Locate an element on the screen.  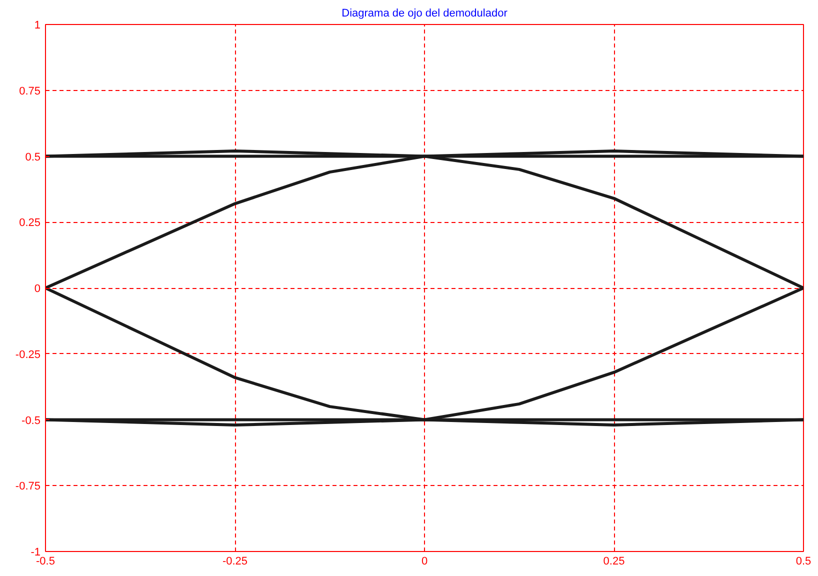
y-tick-label: -0.75 is located at coordinates (28, 486).